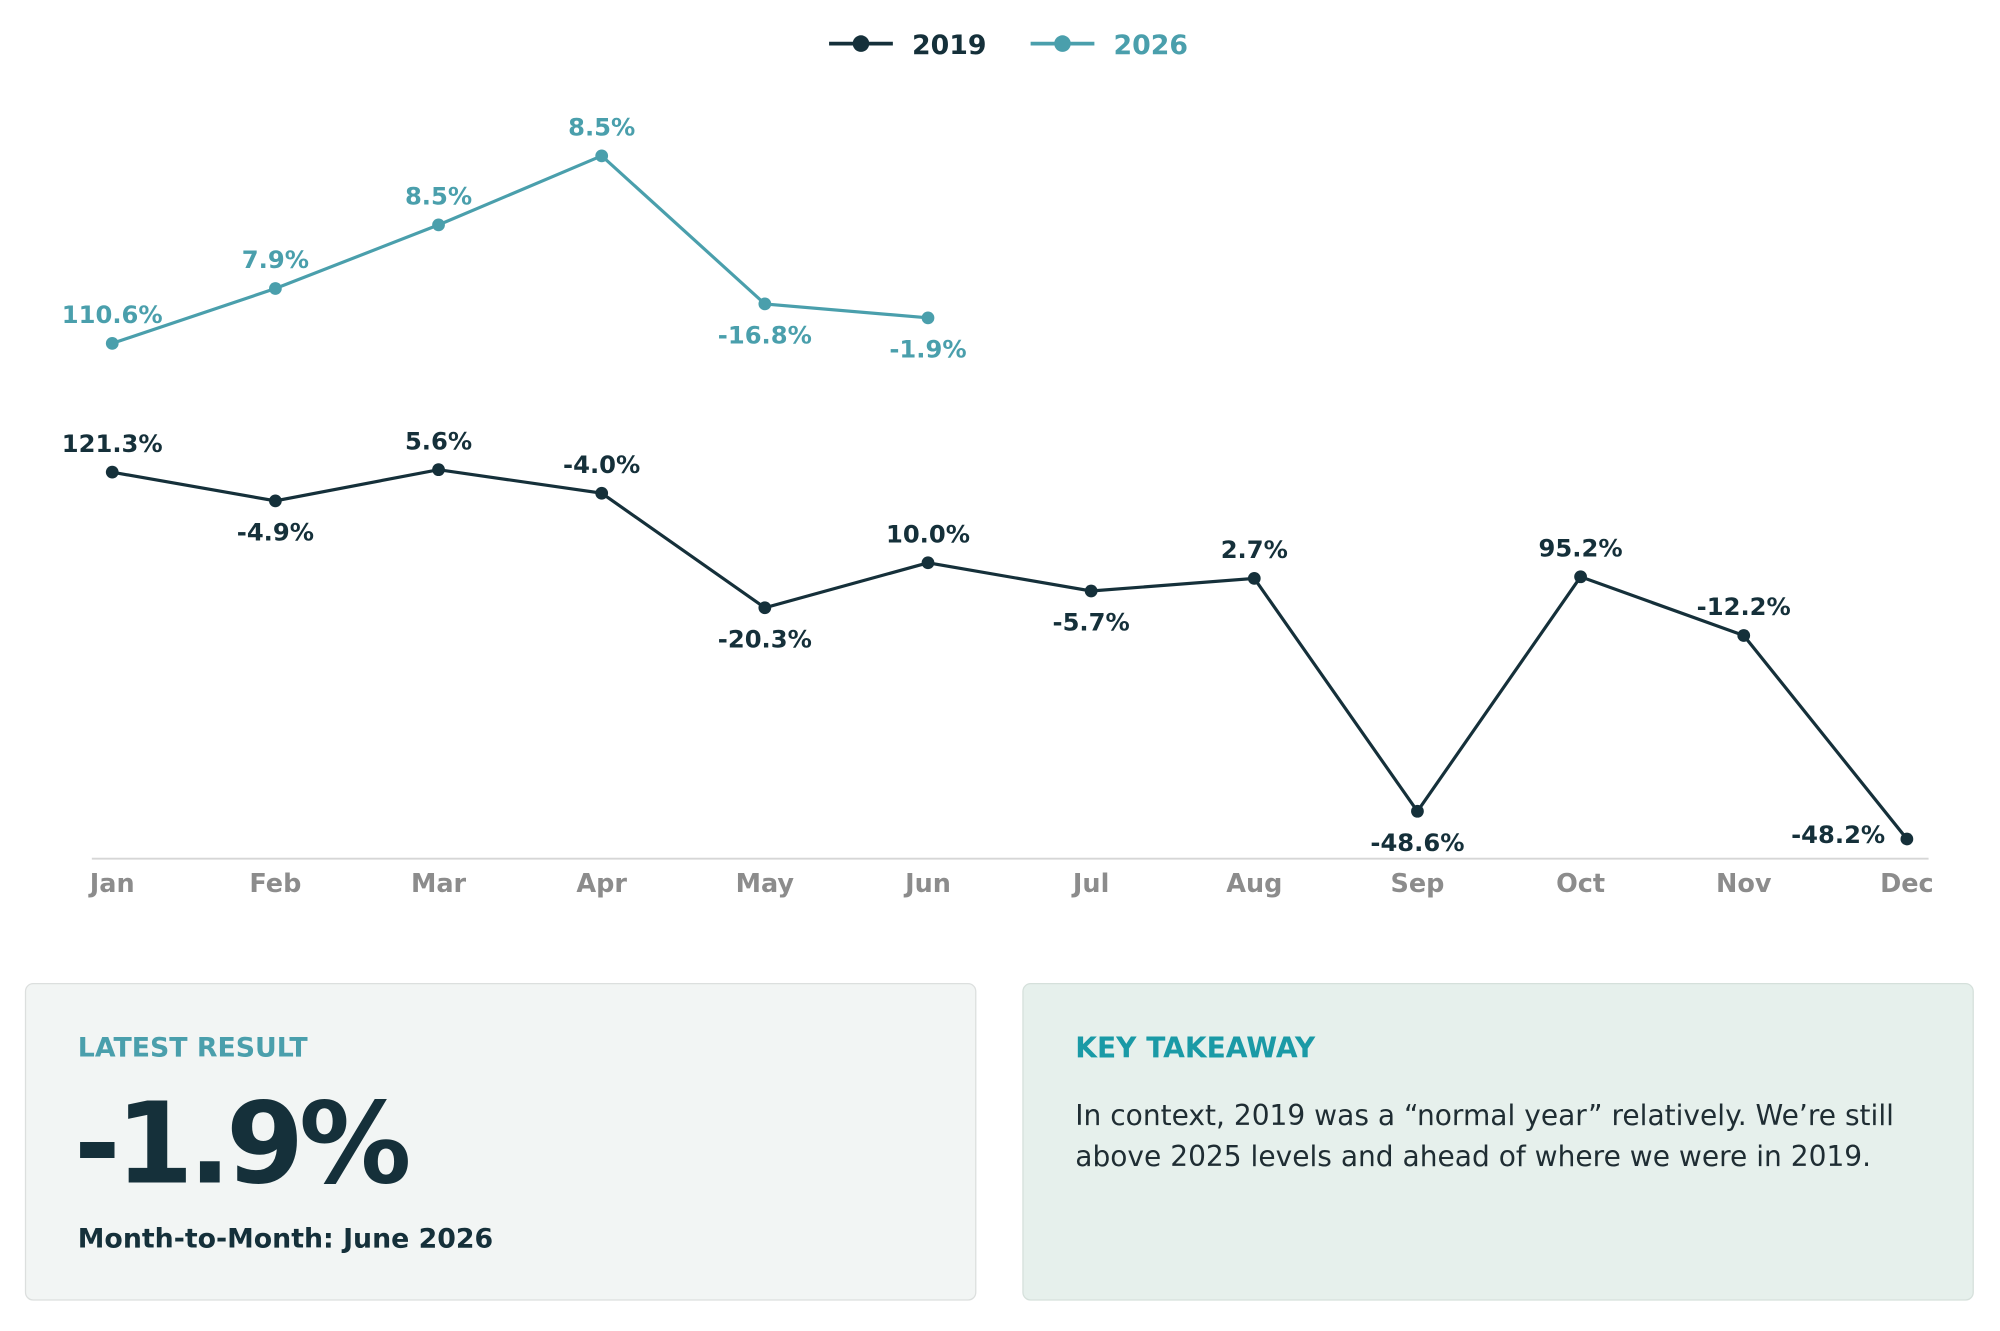  I want to click on x-tick-label: Apr, so click(601, 884).